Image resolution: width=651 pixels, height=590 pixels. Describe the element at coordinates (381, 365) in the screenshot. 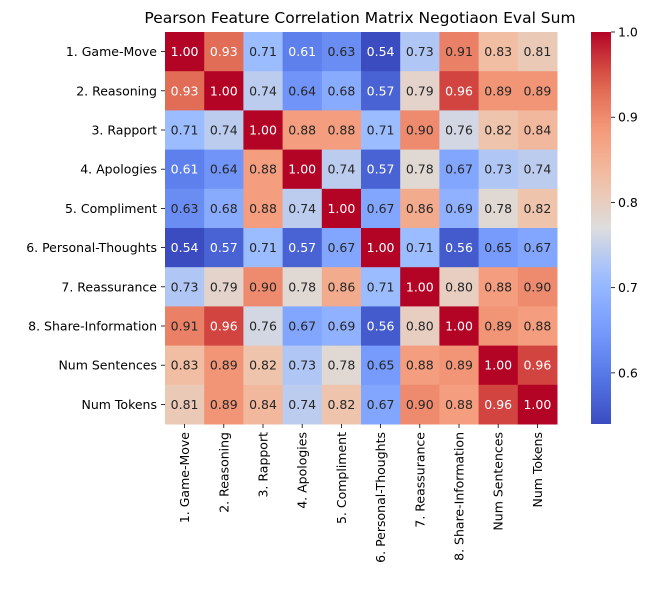

I see `cell-value-label: 0.65` at that location.